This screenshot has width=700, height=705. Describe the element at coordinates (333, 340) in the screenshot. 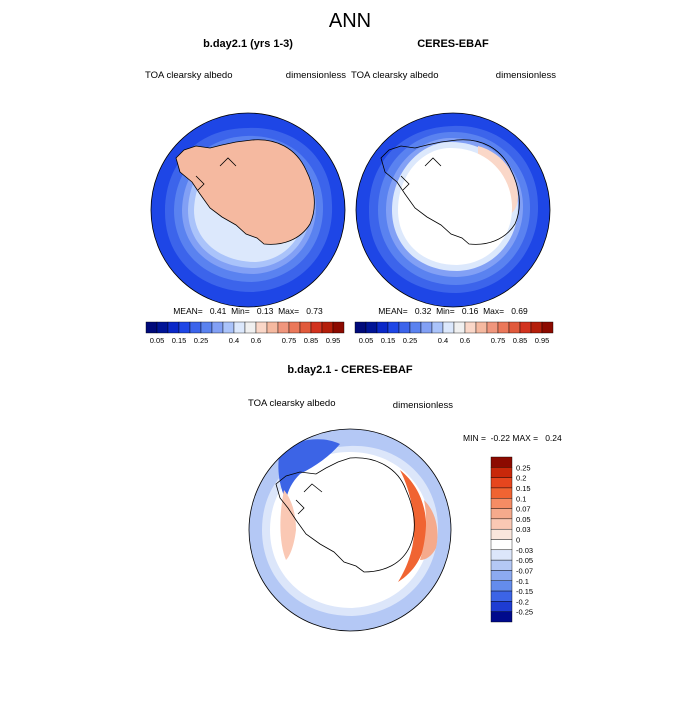

I see `colorbar-model-tick-label: 0.95` at that location.